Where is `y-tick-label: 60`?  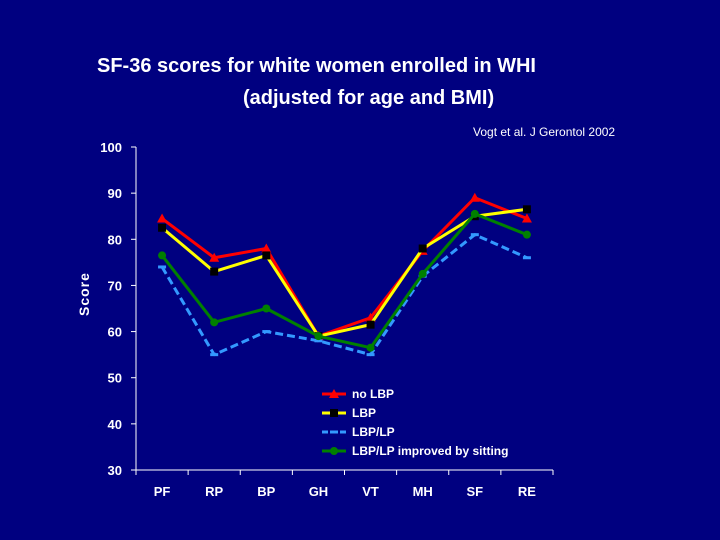 y-tick-label: 60 is located at coordinates (115, 332).